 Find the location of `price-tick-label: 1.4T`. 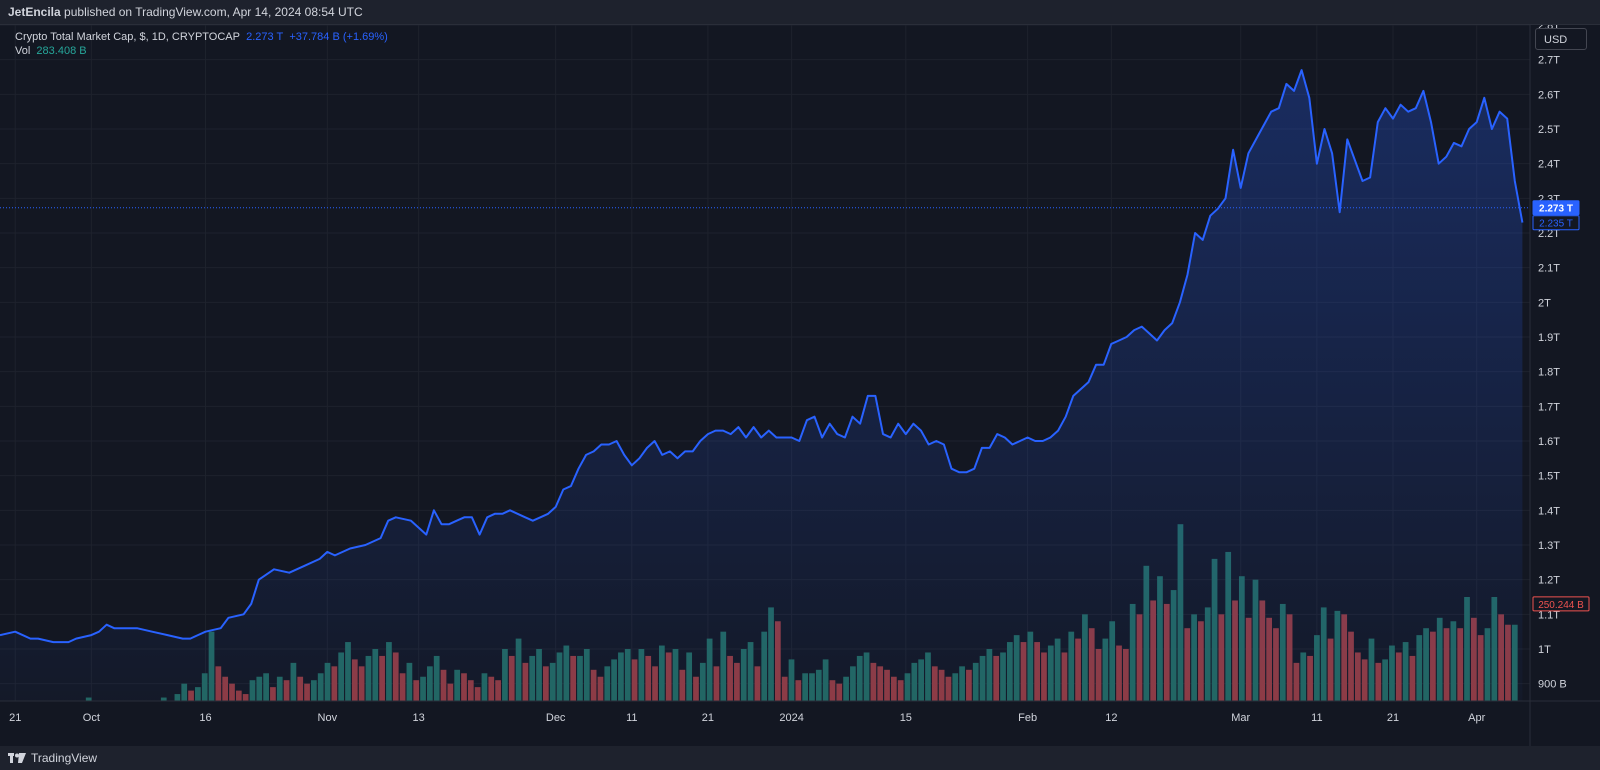

price-tick-label: 1.4T is located at coordinates (1549, 511).